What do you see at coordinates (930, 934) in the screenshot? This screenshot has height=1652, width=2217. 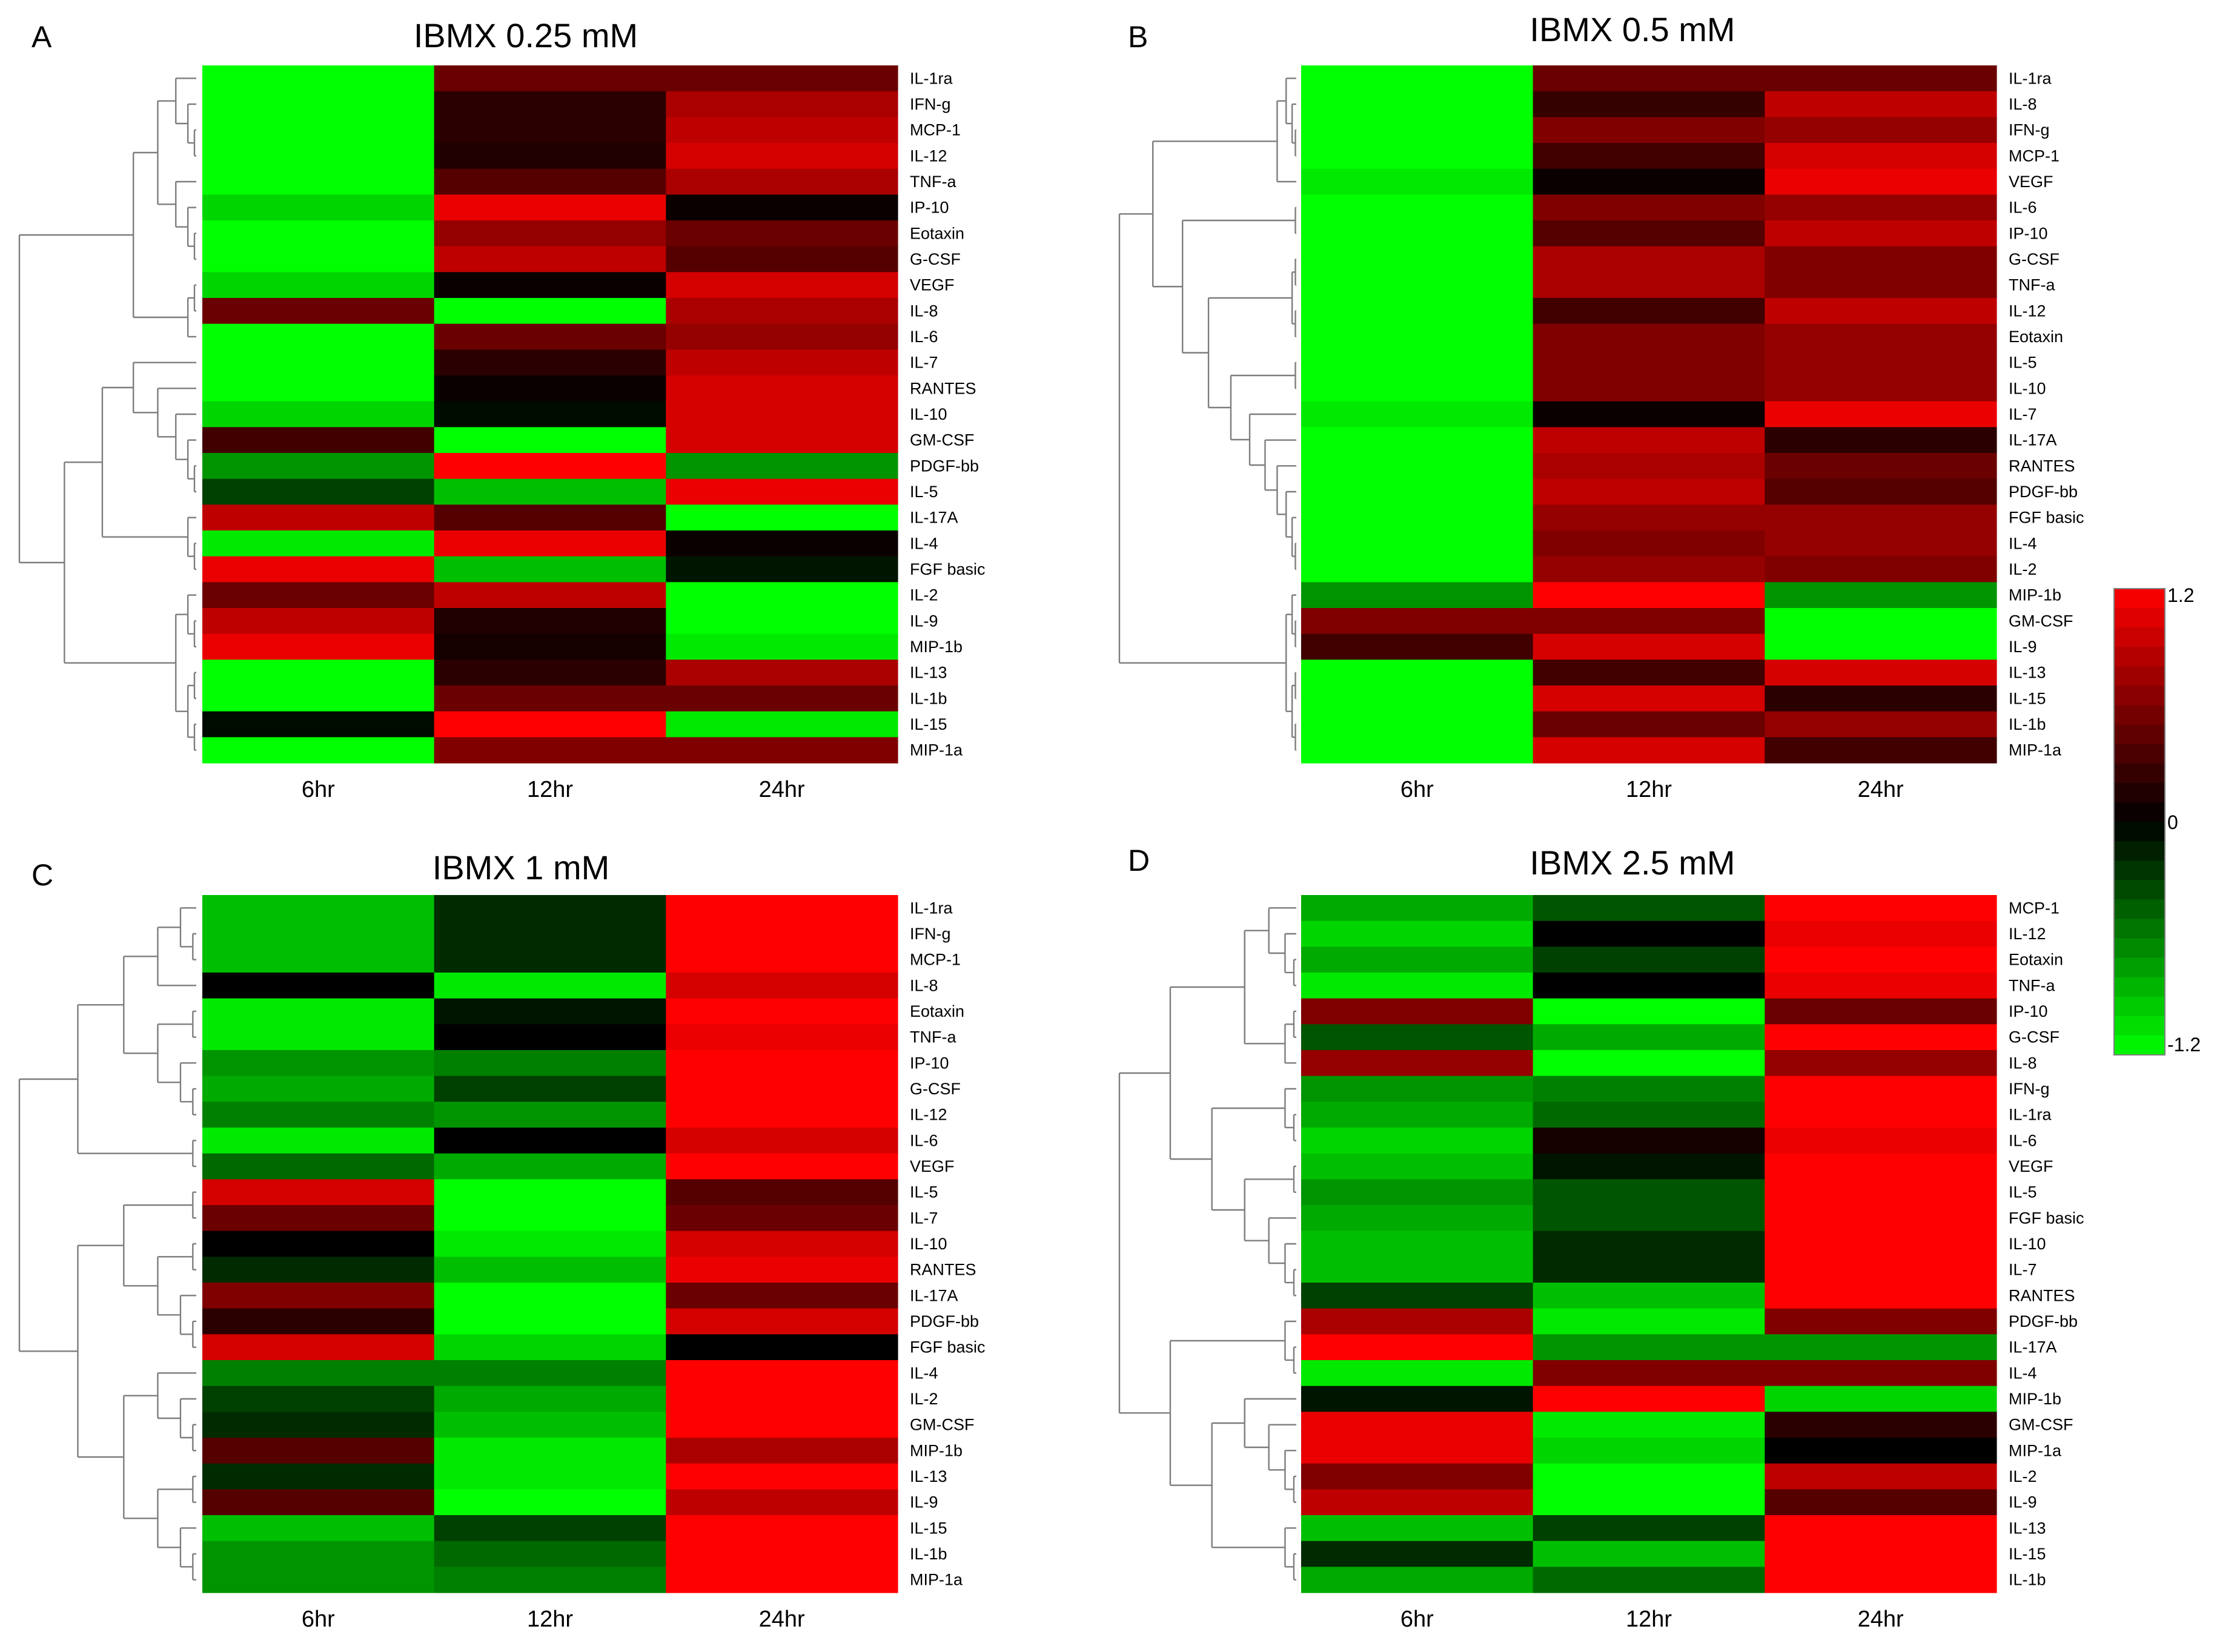 I see `row-label: IFN-g` at bounding box center [930, 934].